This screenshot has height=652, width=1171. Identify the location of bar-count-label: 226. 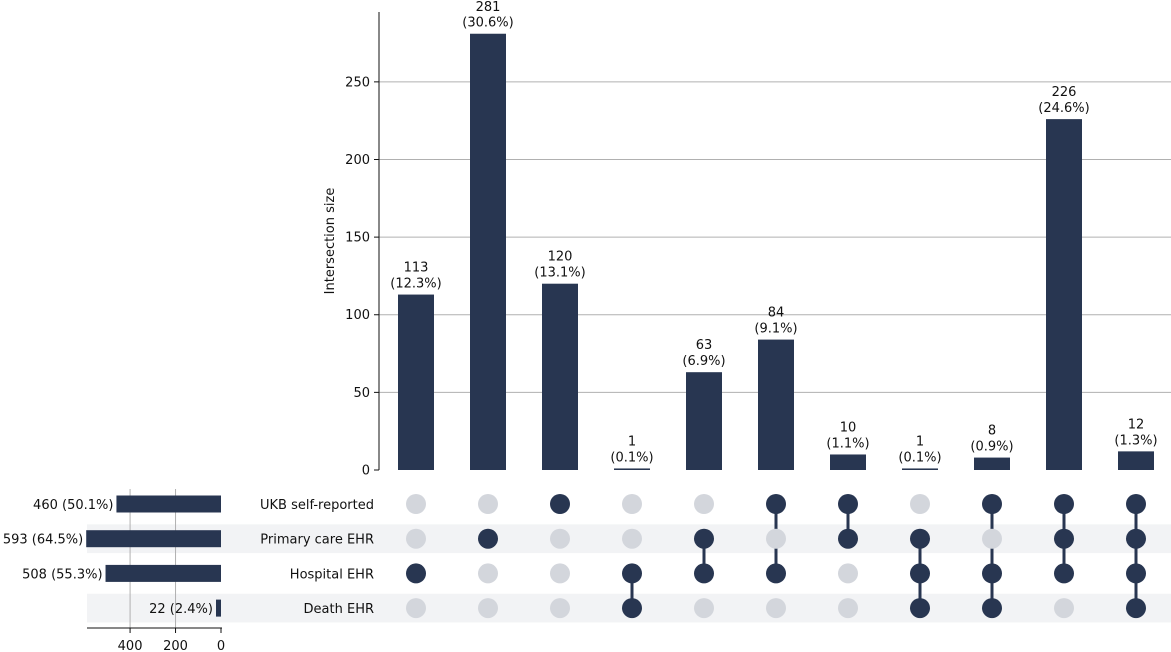
(1064, 92).